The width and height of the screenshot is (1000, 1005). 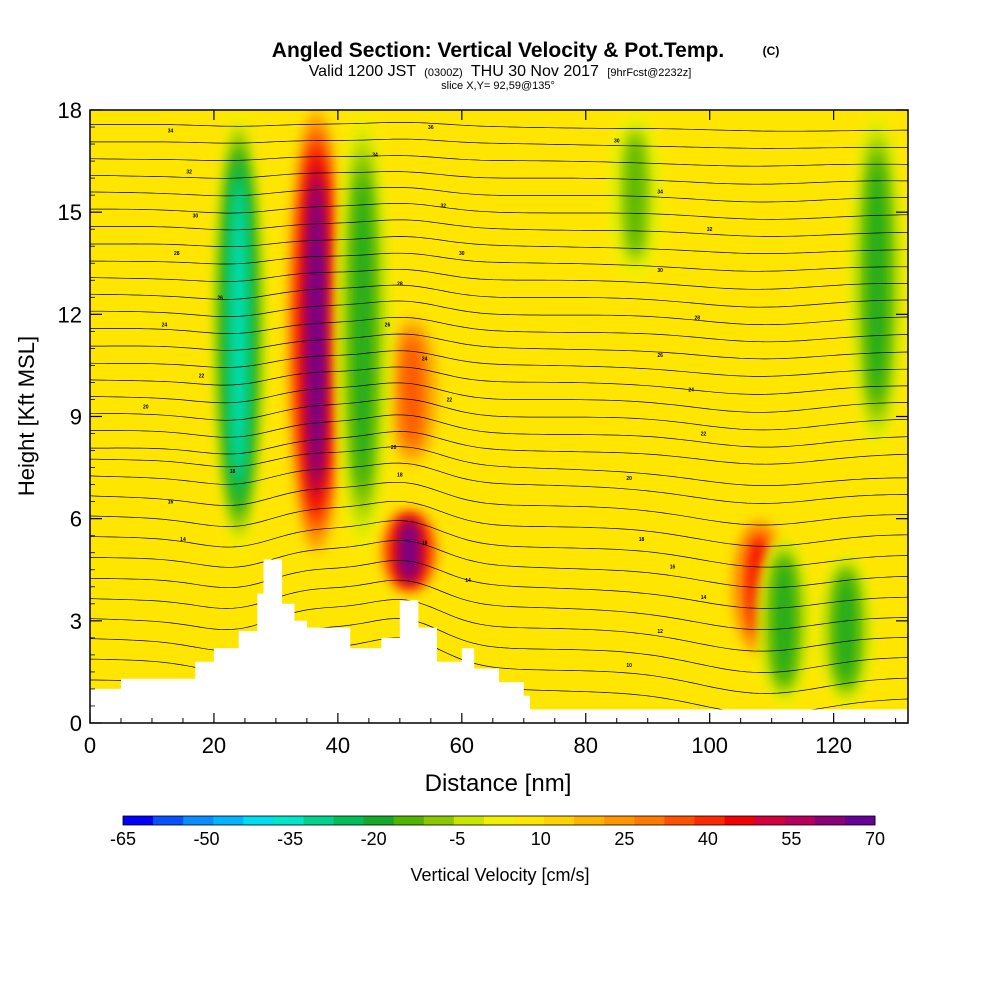 I want to click on x-tick-label: 0, so click(x=90, y=745).